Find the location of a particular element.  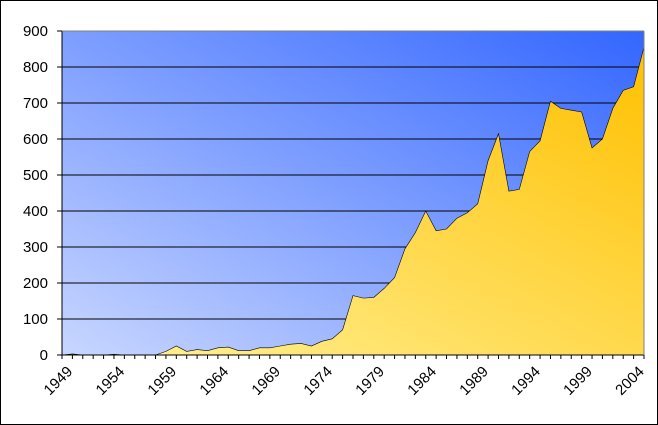

x-tick-label: 1994 is located at coordinates (526, 381).